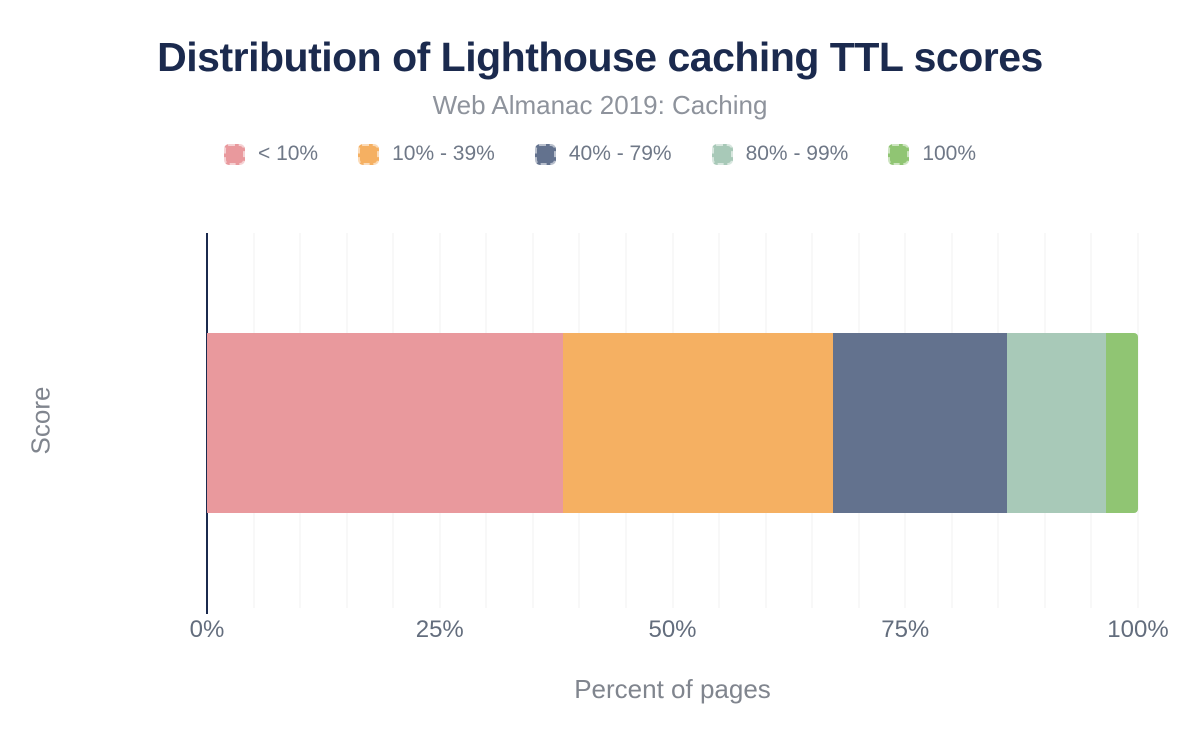  What do you see at coordinates (905, 629) in the screenshot?
I see `x-tick-label: 75%` at bounding box center [905, 629].